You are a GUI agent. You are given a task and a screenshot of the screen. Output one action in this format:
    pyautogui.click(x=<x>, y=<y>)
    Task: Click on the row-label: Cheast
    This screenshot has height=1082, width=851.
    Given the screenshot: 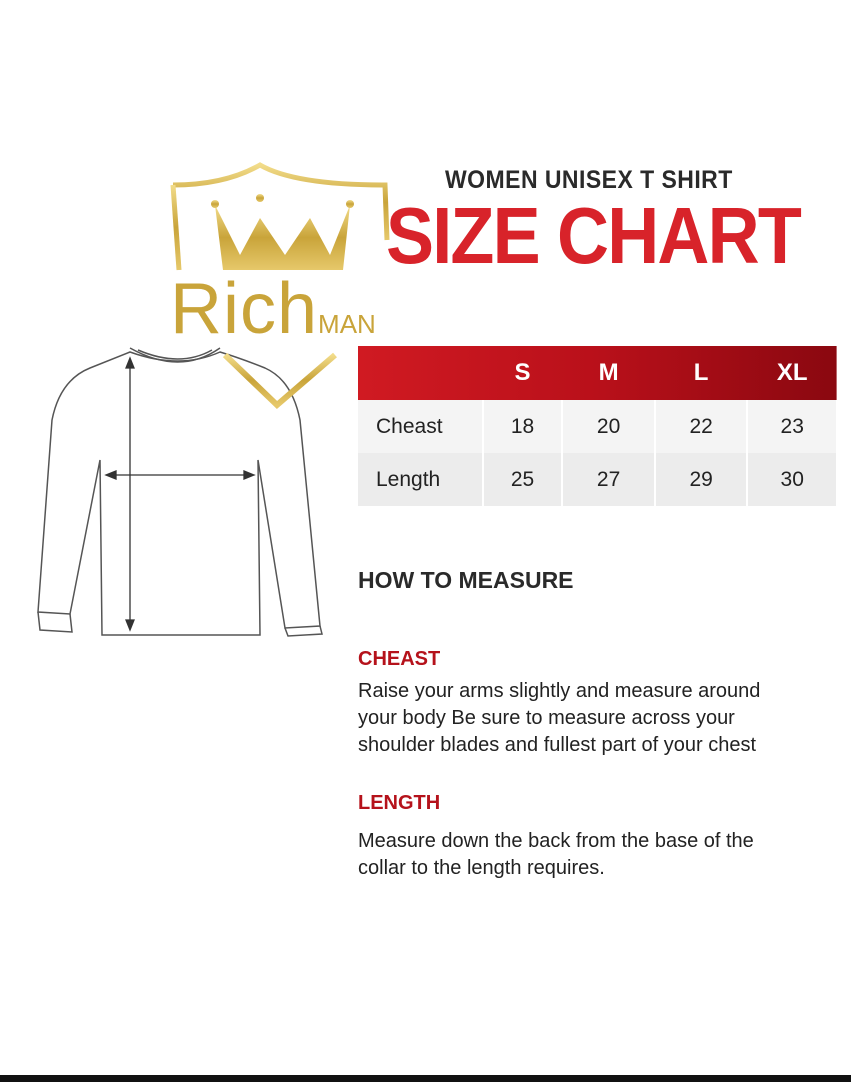 What is the action you would take?
    pyautogui.click(x=421, y=426)
    